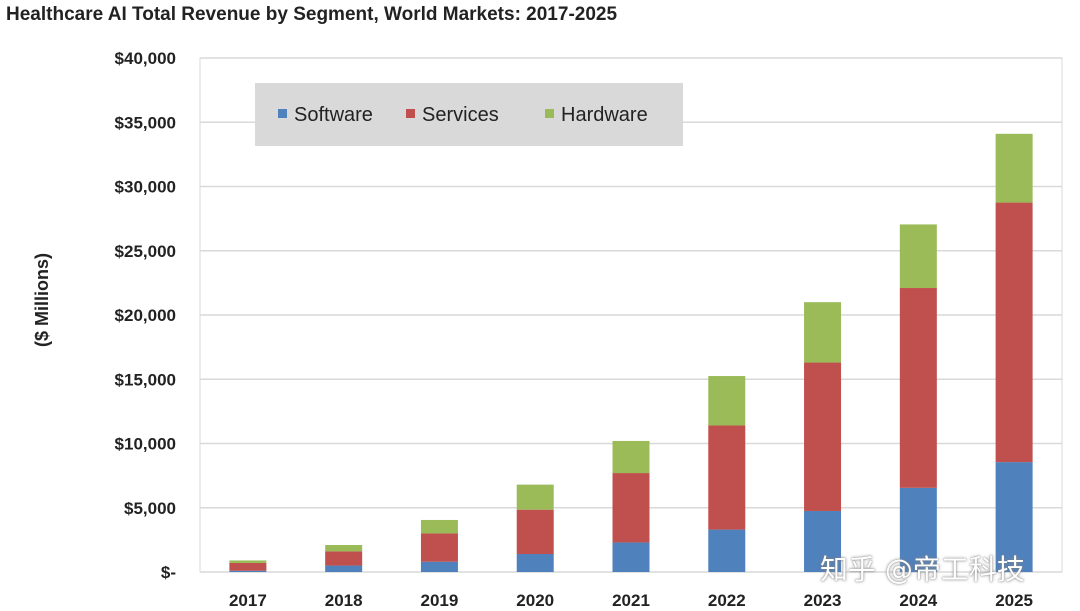 This screenshot has width=1080, height=611. Describe the element at coordinates (823, 541) in the screenshot. I see `bar-software-2023` at that location.